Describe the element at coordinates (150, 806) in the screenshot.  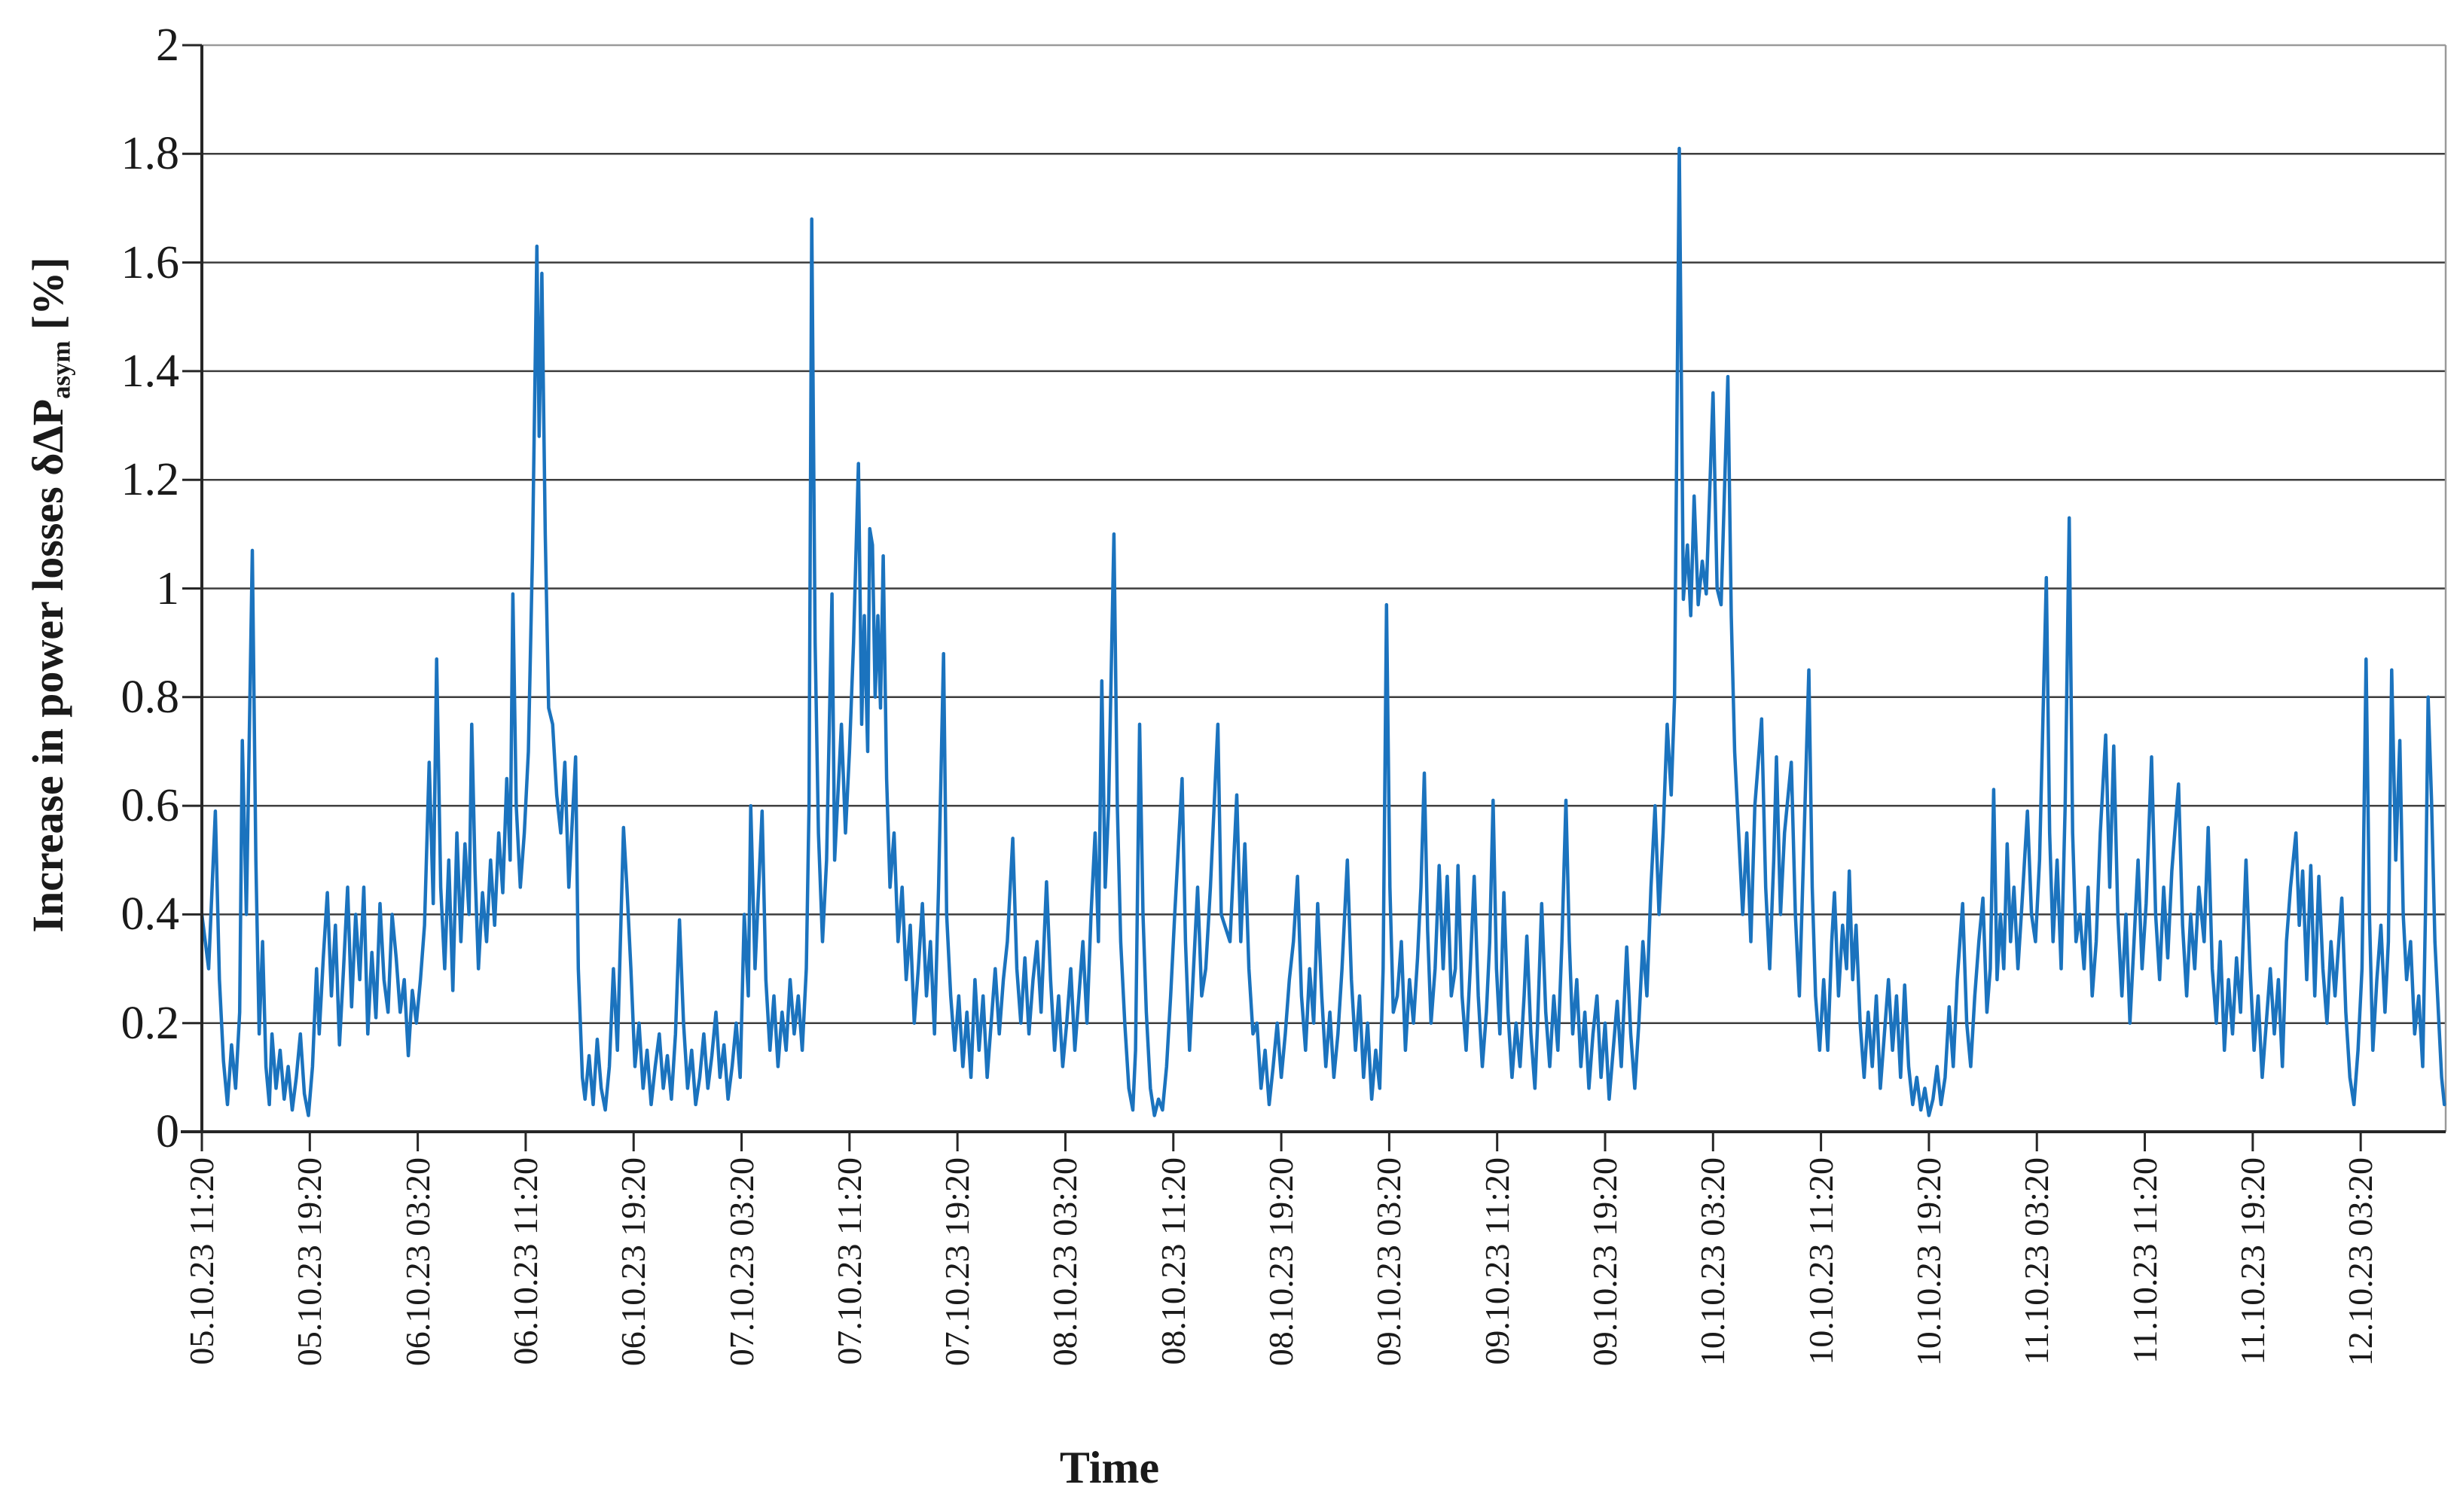
I see `y-tick-label: 0.6` at that location.